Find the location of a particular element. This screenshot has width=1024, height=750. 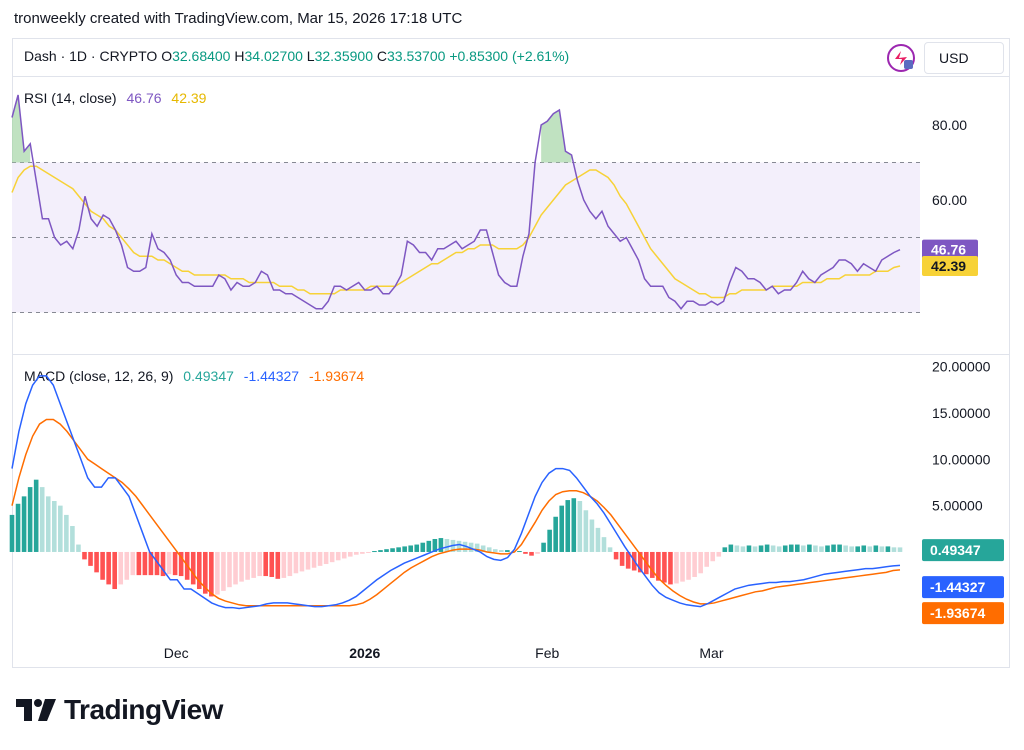

high-value: 34.02700 is located at coordinates (273, 56).